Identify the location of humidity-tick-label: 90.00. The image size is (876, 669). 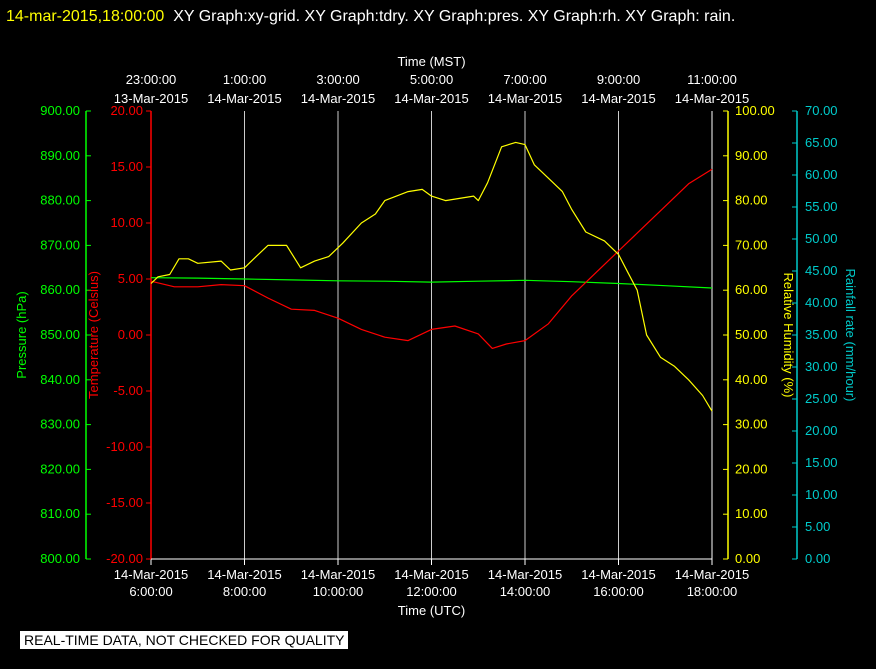
(751, 155).